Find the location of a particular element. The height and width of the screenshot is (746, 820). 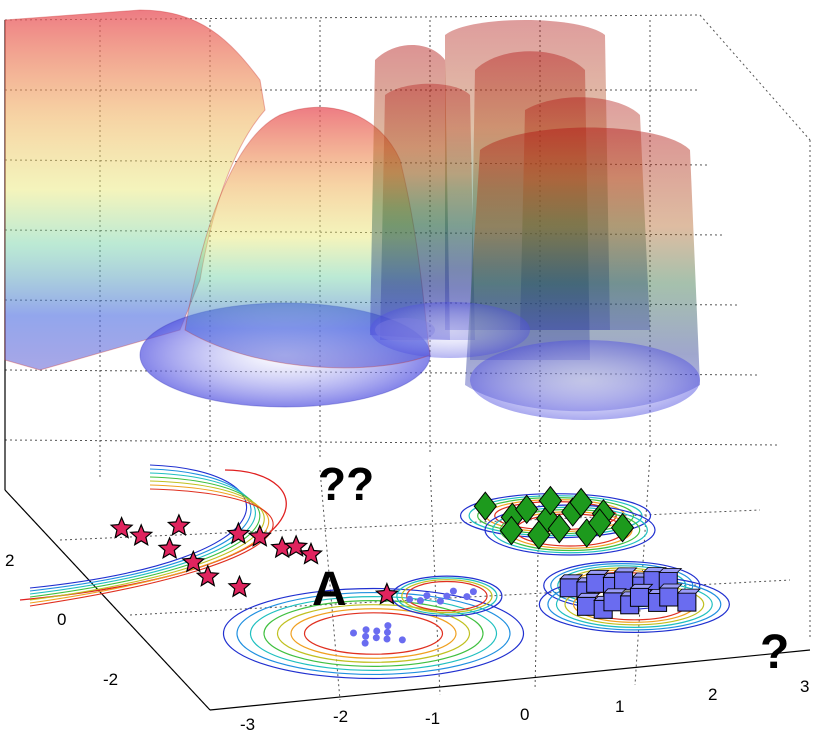

cluster-label-a: A is located at coordinates (329, 589).